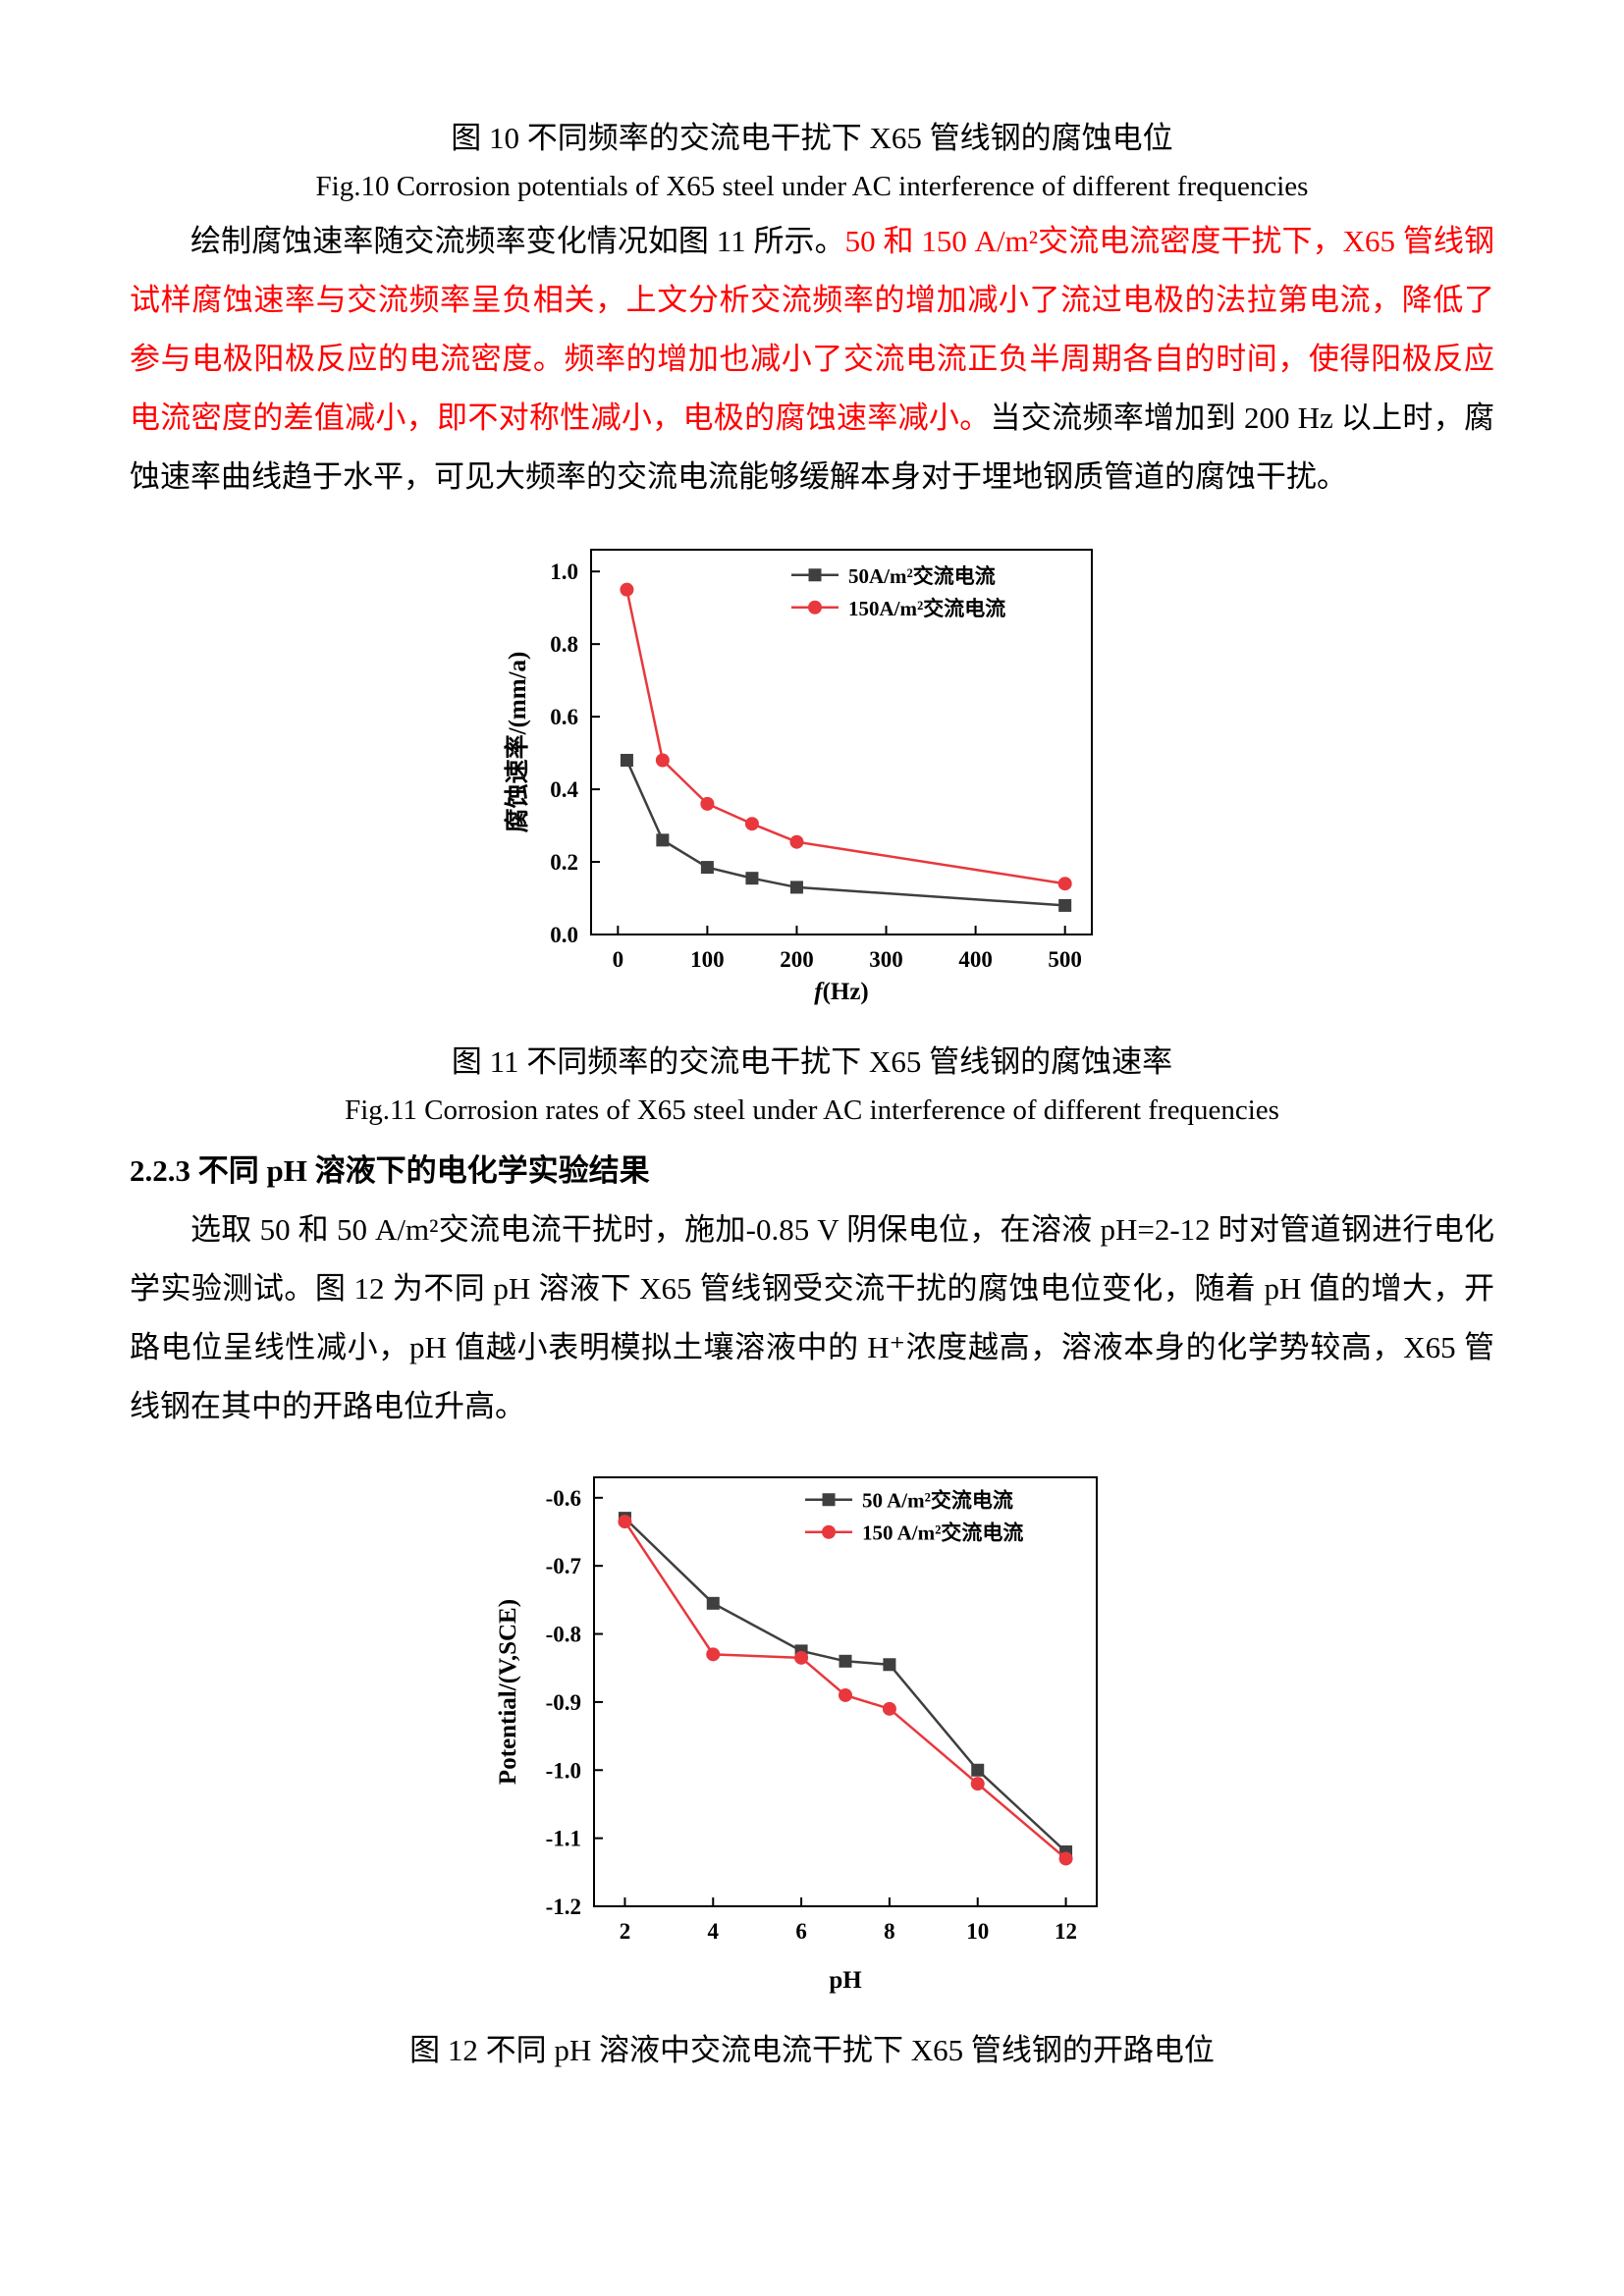 The width and height of the screenshot is (1624, 2296). Describe the element at coordinates (564, 789) in the screenshot. I see `y-tick-label: 0.4` at that location.